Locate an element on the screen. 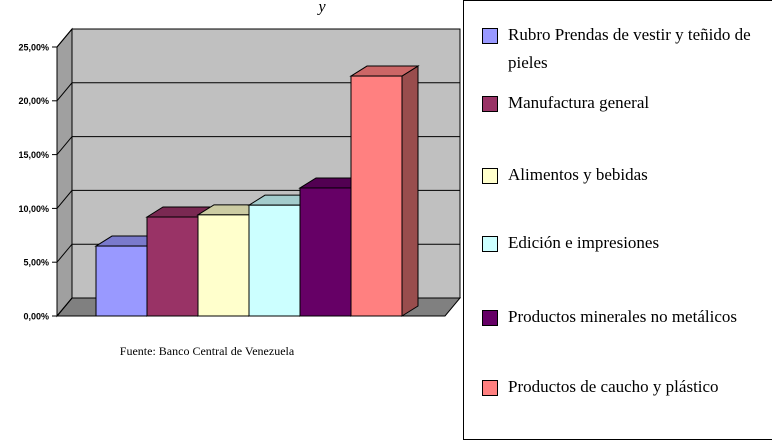 The width and height of the screenshot is (772, 440). legend-item: Alimentos y bebidas is located at coordinates (627, 175).